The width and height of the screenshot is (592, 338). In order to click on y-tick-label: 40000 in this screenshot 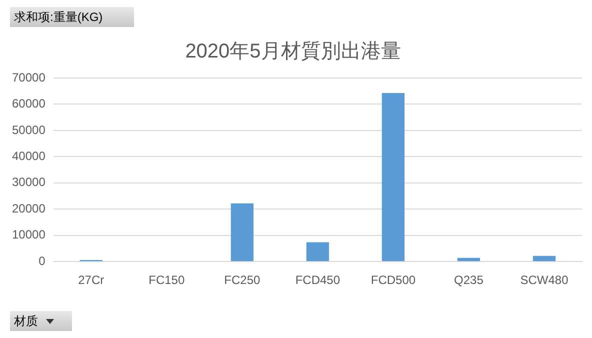, I will do `click(29, 156)`.